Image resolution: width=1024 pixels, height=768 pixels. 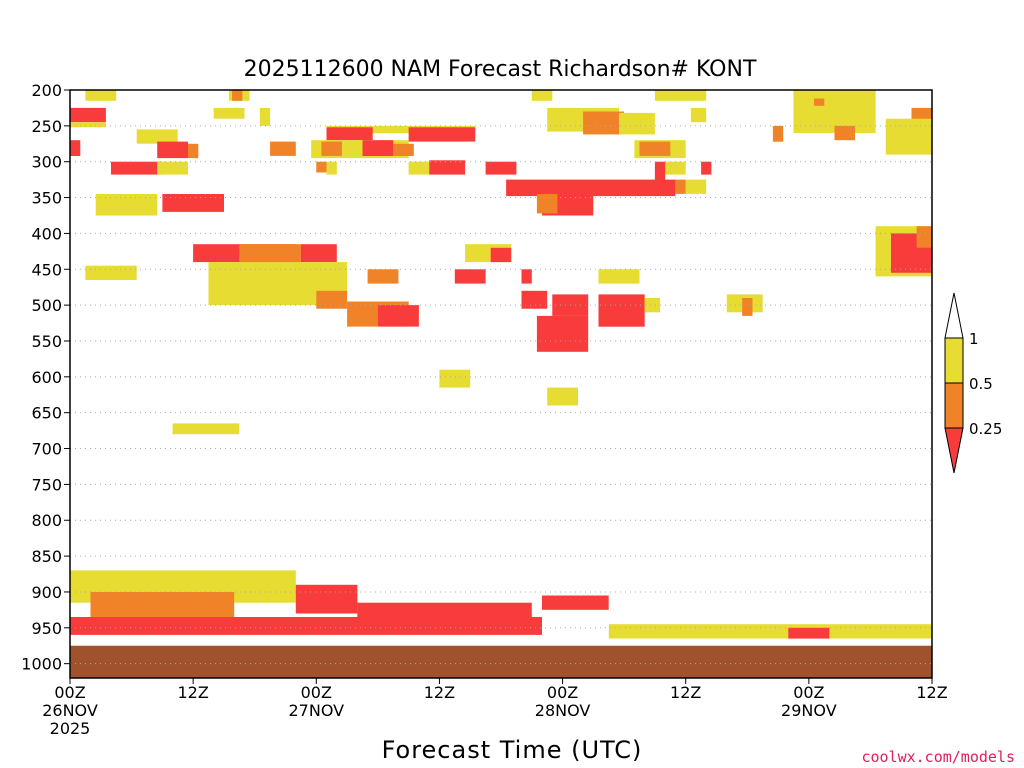 I want to click on legend-label-2: 0.25, so click(x=985, y=429).